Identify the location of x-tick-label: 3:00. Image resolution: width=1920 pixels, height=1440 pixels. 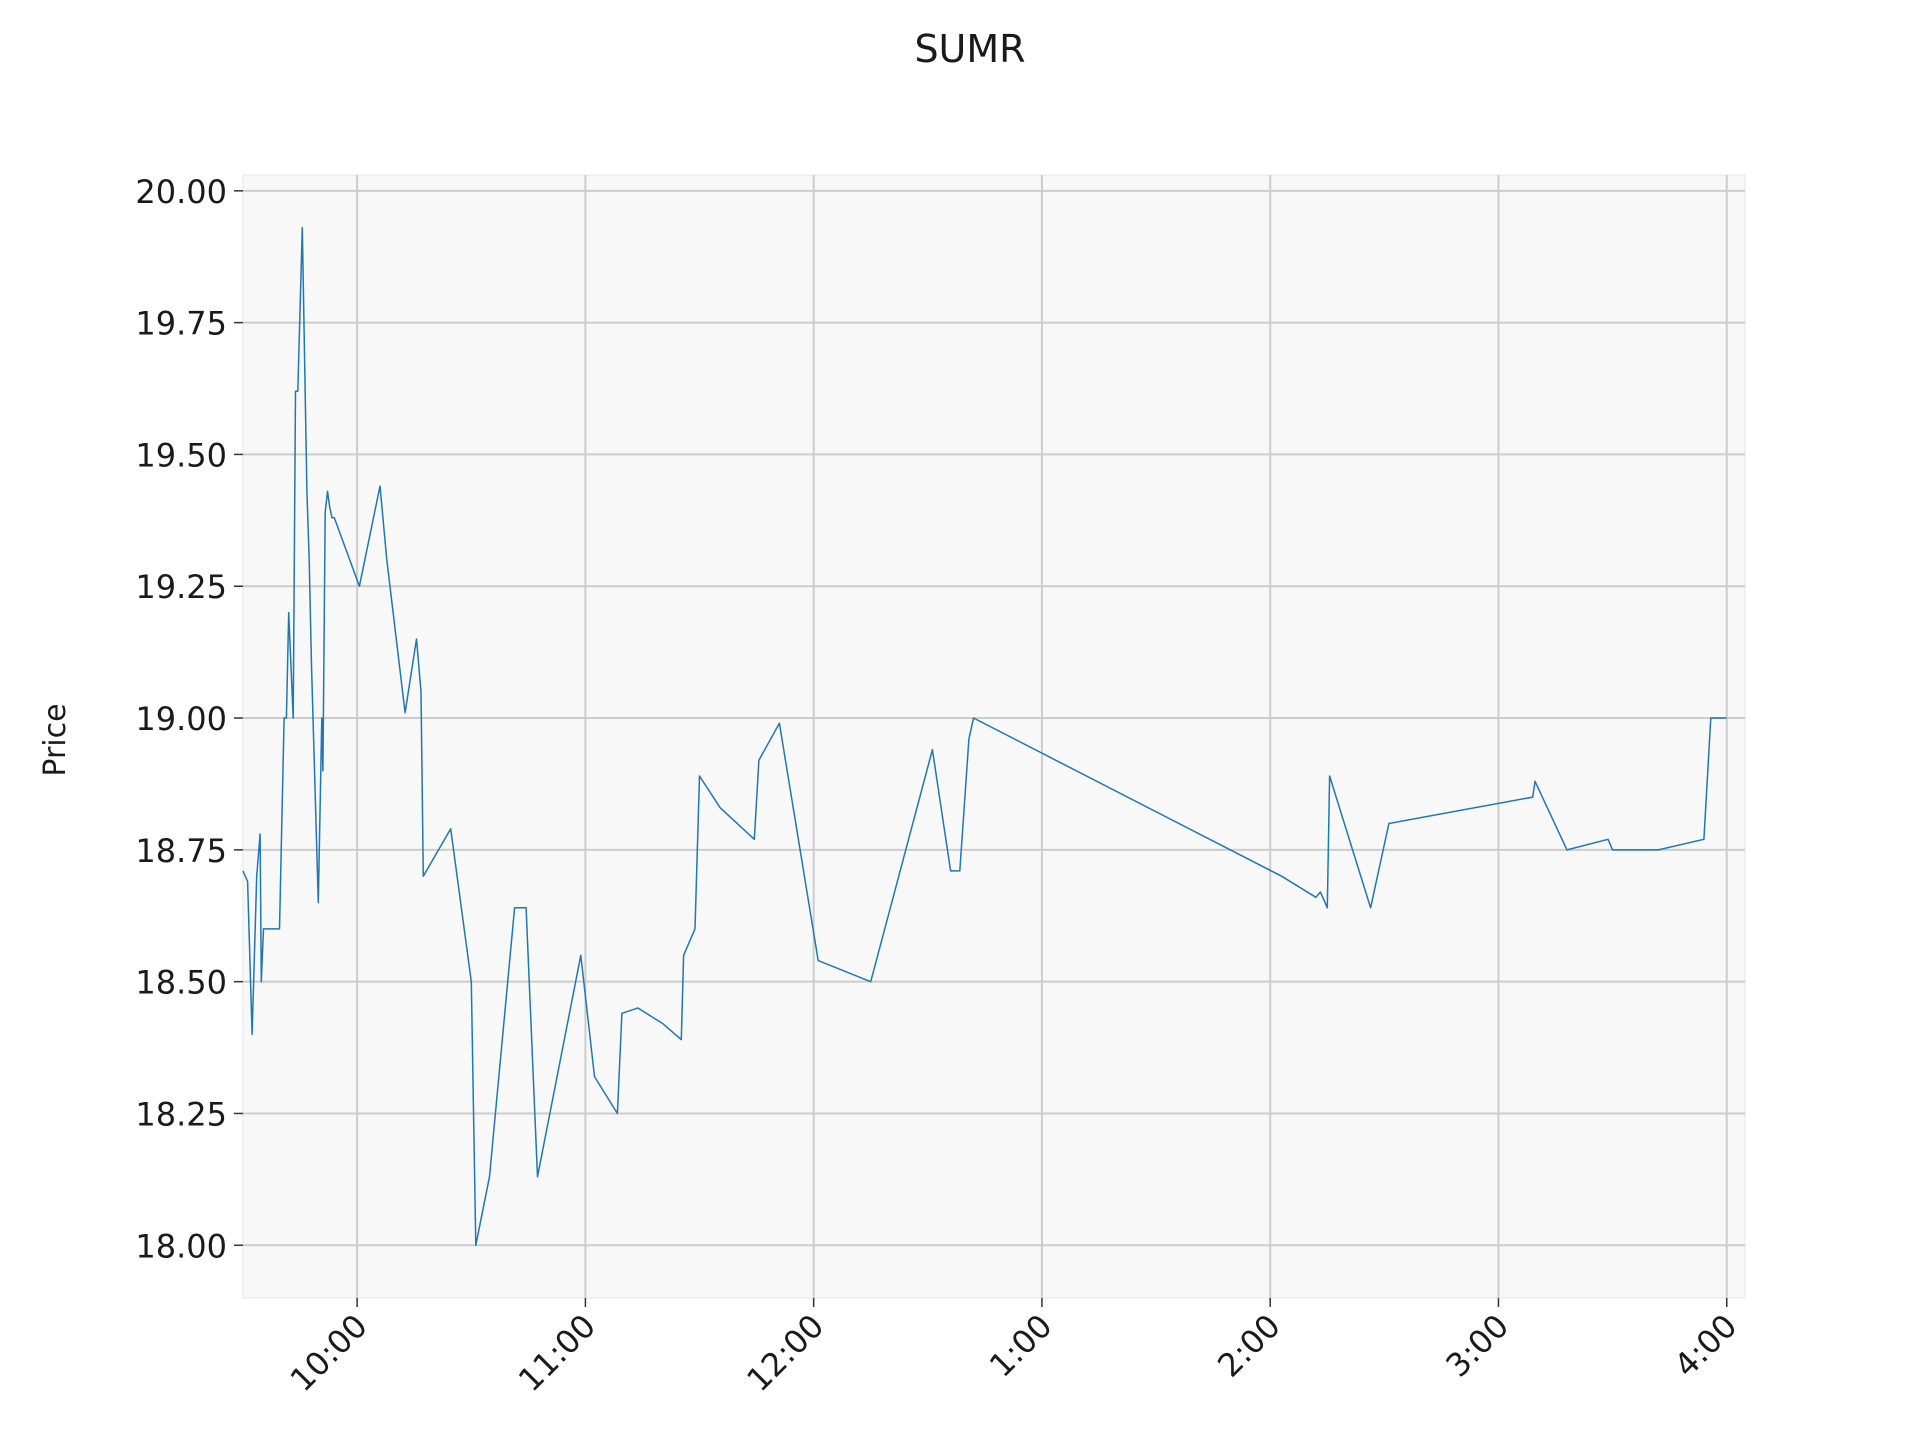
(1477, 1346).